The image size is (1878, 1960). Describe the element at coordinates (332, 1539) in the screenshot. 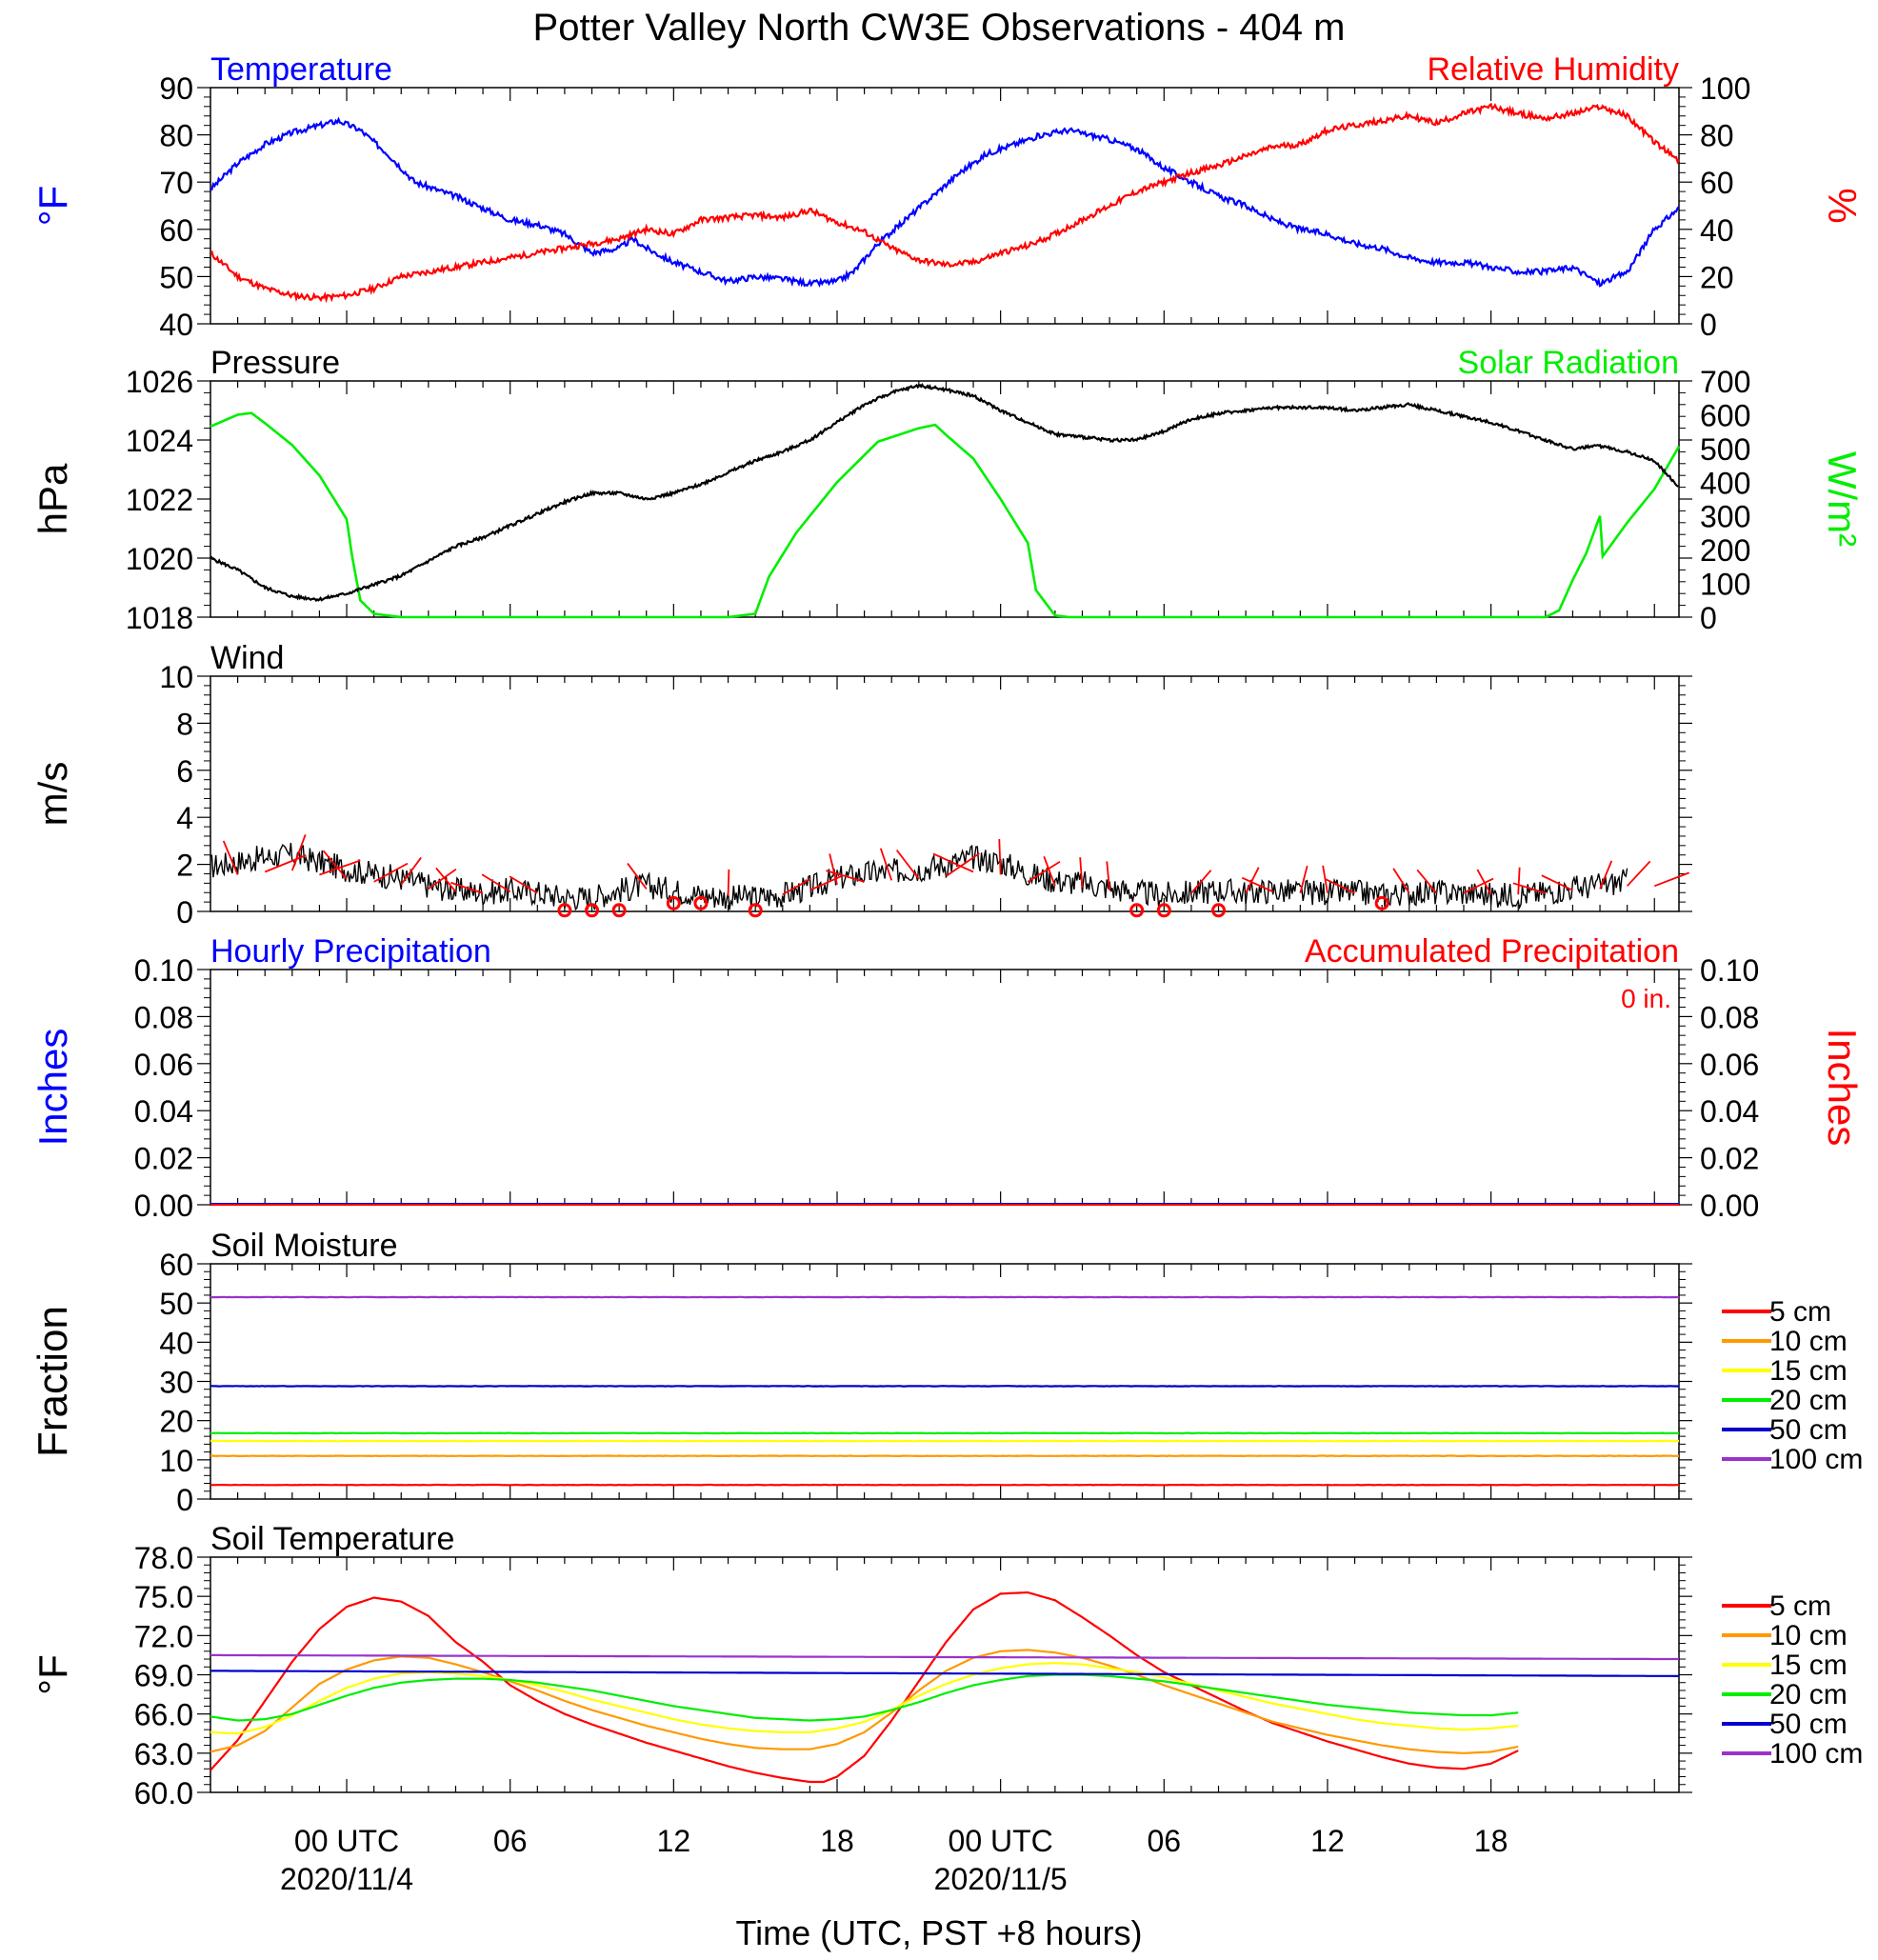

I see `soil-temp-left-title: Soil Temperature` at that location.